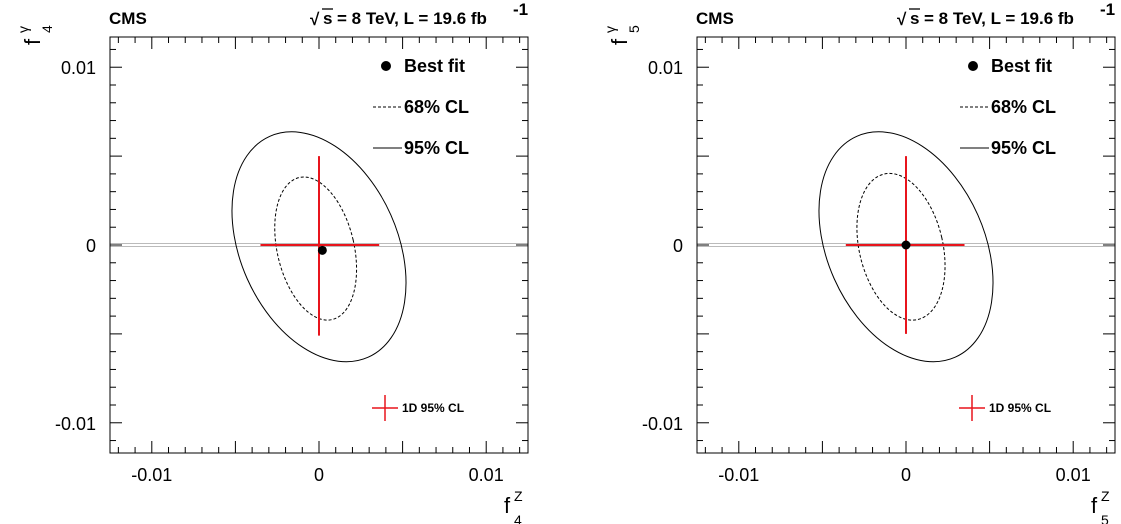 The width and height of the screenshot is (1121, 524). Describe the element at coordinates (47, 29) in the screenshot. I see `y-axis-title-sub: 4` at that location.